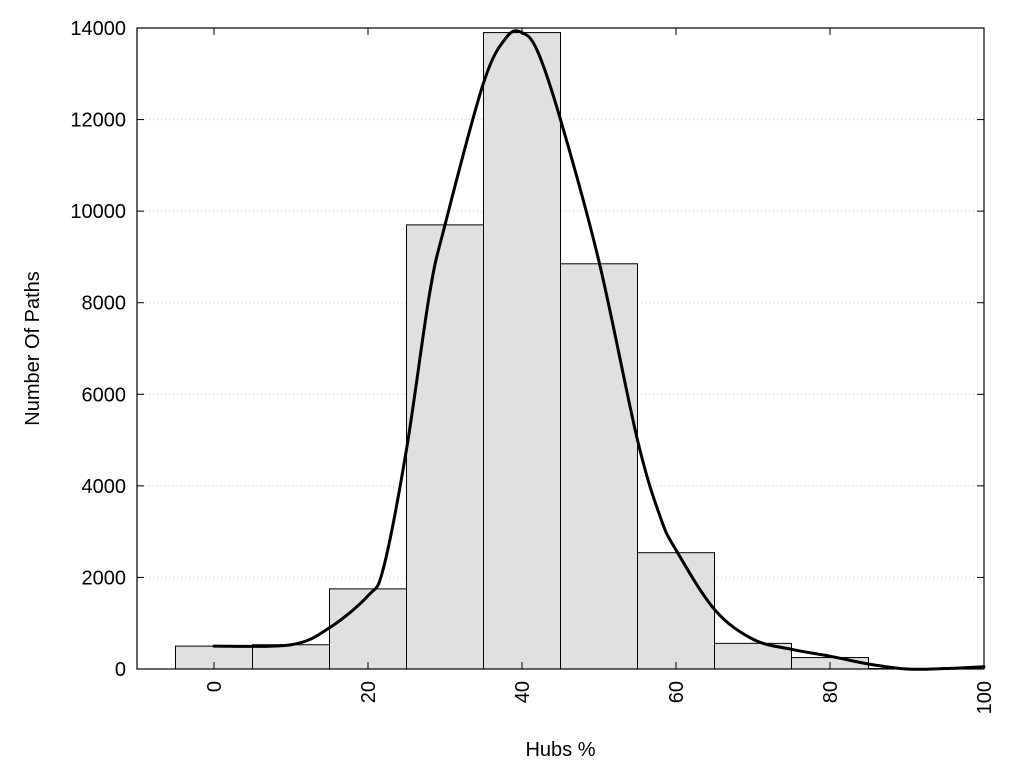 The image size is (1024, 768). Describe the element at coordinates (560, 750) in the screenshot. I see `x-axis-label: Hubs %` at that location.